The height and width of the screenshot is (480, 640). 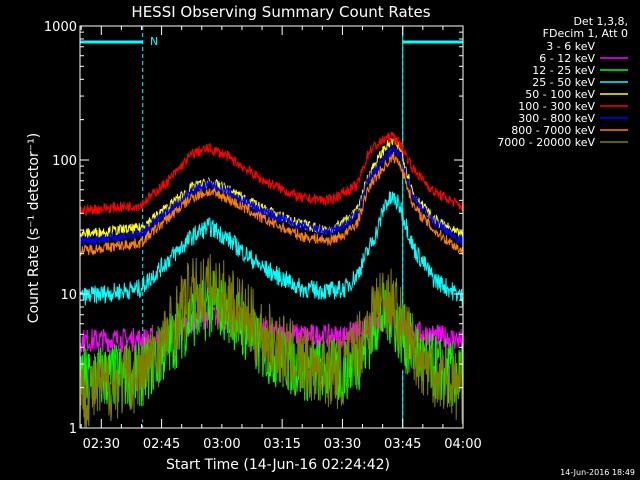 What do you see at coordinates (563, 82) in the screenshot?
I see `legend-label: 25 - 50 keV` at bounding box center [563, 82].